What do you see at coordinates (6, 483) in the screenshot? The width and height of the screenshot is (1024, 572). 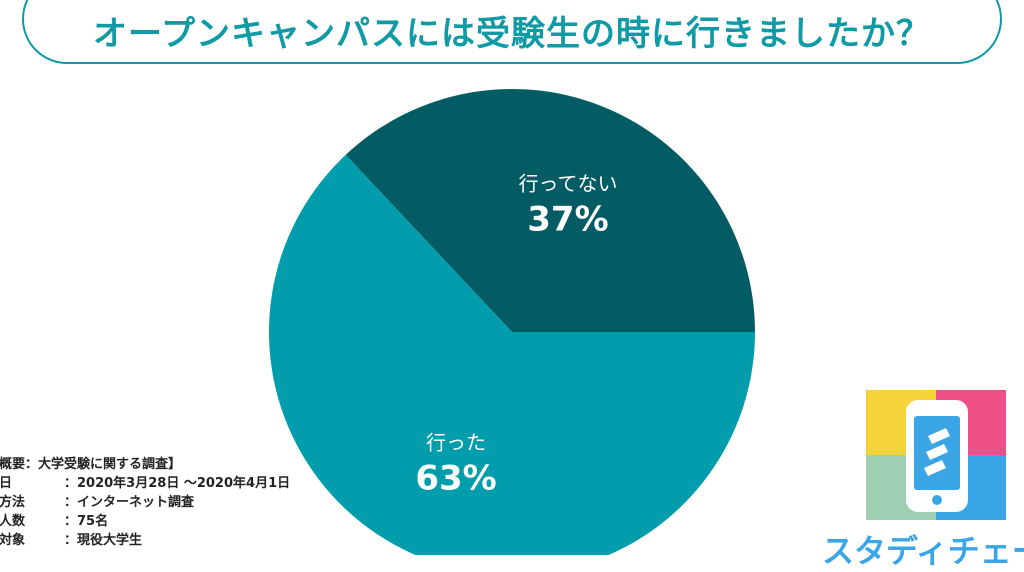 I see `survey-key: 査日` at bounding box center [6, 483].